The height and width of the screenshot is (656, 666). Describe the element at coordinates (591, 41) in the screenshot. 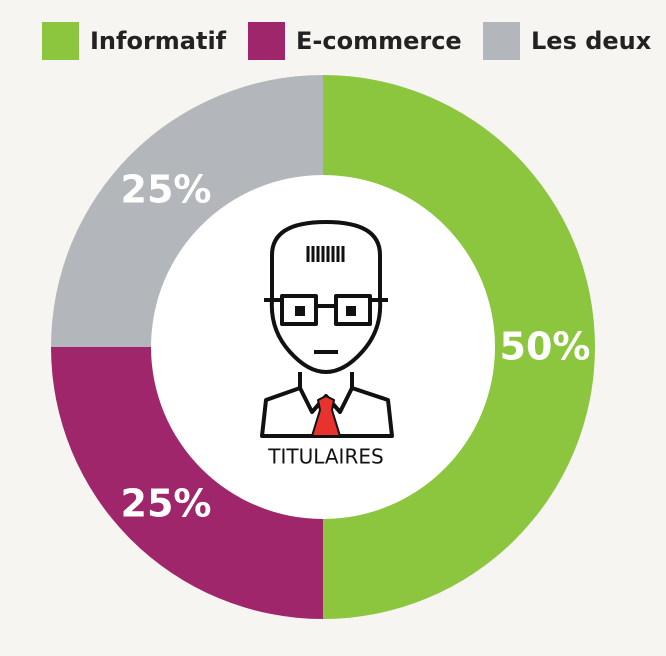

I see `legend-text: Les deux` at that location.